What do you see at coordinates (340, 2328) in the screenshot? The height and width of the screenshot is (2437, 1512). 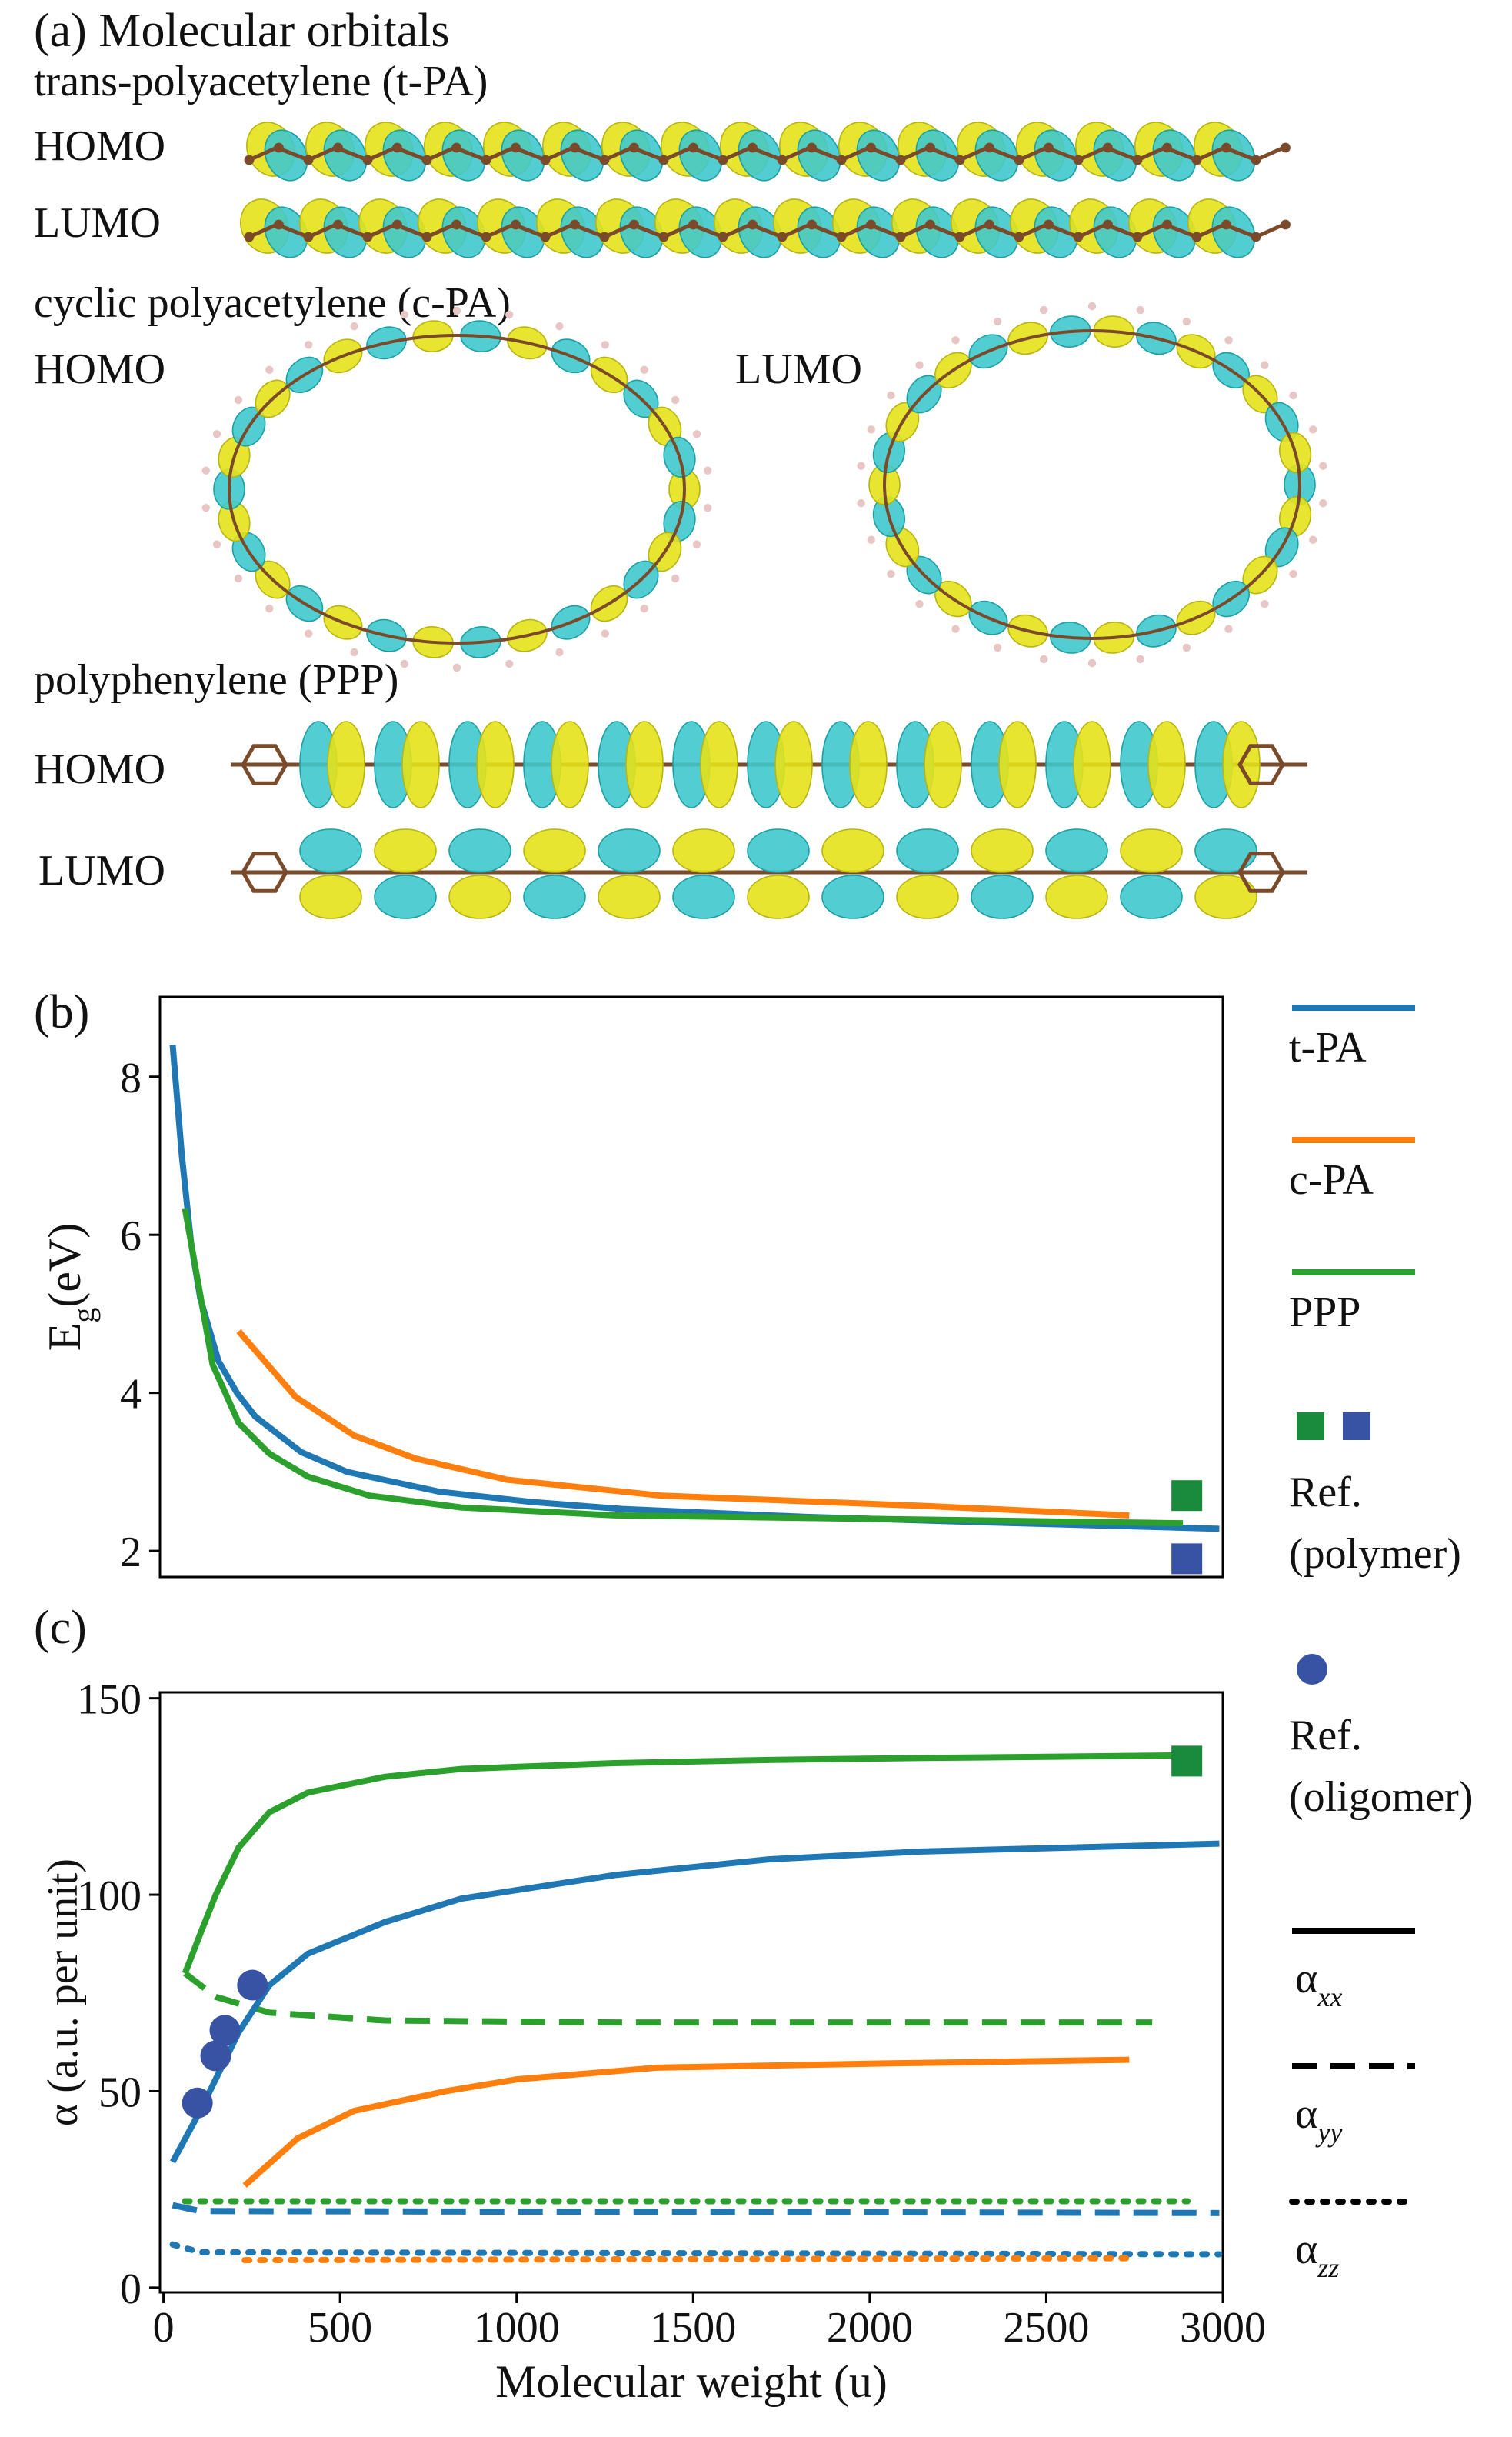 I see `x-tick-label: 500` at bounding box center [340, 2328].